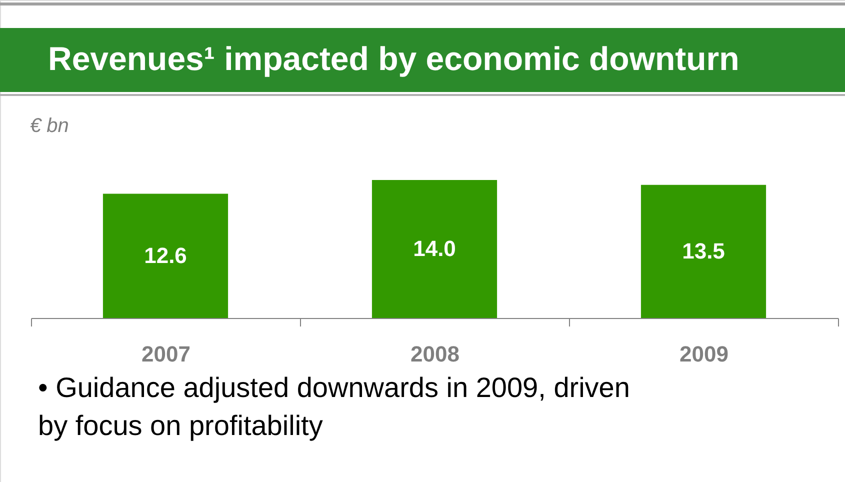 The image size is (845, 482). Describe the element at coordinates (166, 354) in the screenshot. I see `x-tick-label: 2007` at that location.